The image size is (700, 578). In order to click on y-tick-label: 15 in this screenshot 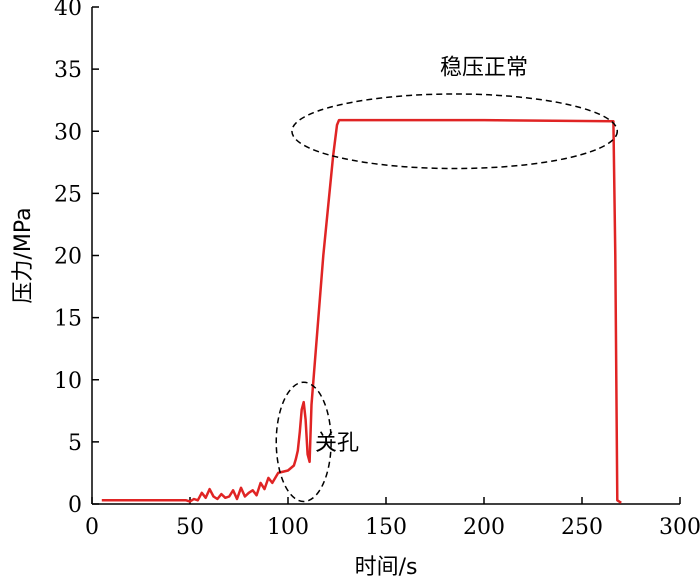, I will do `click(68, 319)`.